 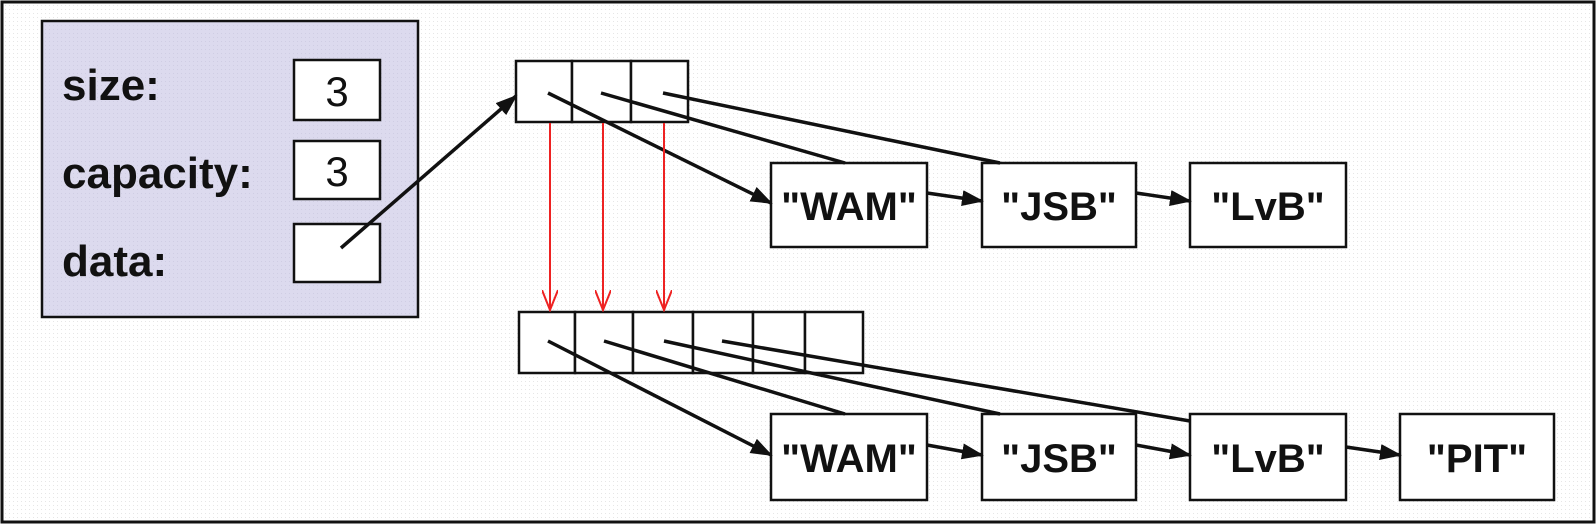 I want to click on old-slot-2-pointer, so click(x=831, y=128).